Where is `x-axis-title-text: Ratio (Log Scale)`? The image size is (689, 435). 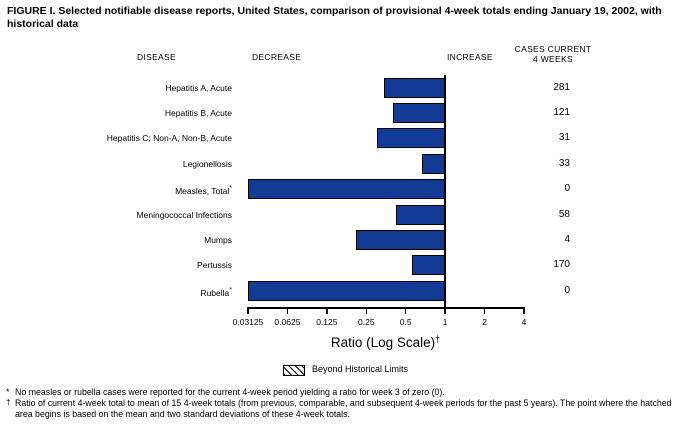
x-axis-title-text: Ratio (Log Scale) is located at coordinates (383, 342).